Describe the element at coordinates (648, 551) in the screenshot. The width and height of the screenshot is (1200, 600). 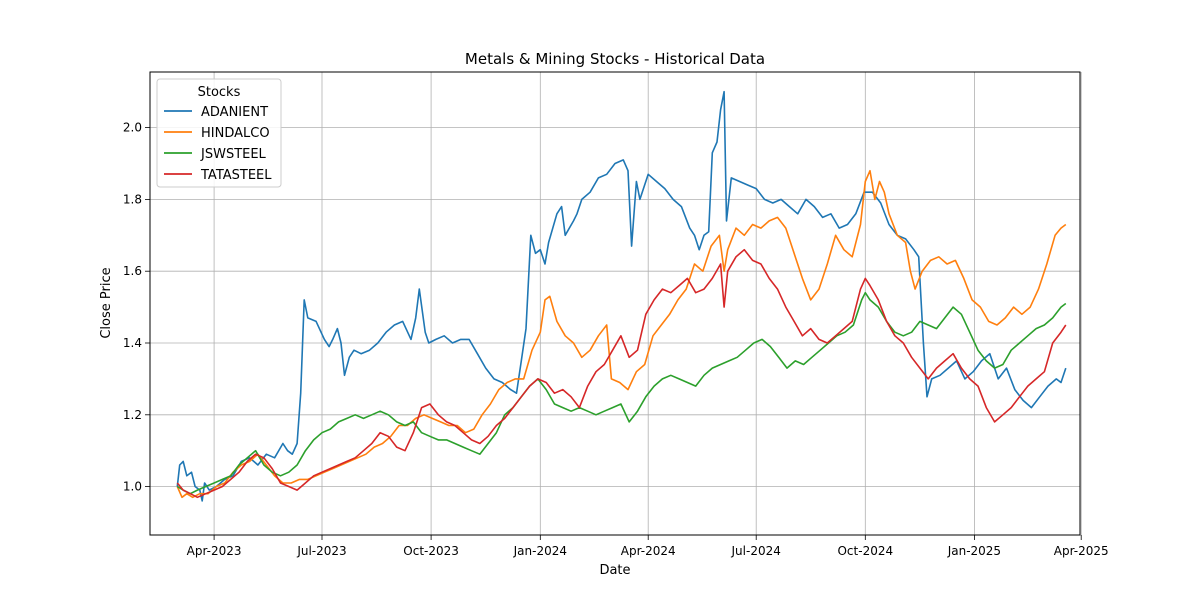
I see `x-tick-label: Apr-2024` at that location.